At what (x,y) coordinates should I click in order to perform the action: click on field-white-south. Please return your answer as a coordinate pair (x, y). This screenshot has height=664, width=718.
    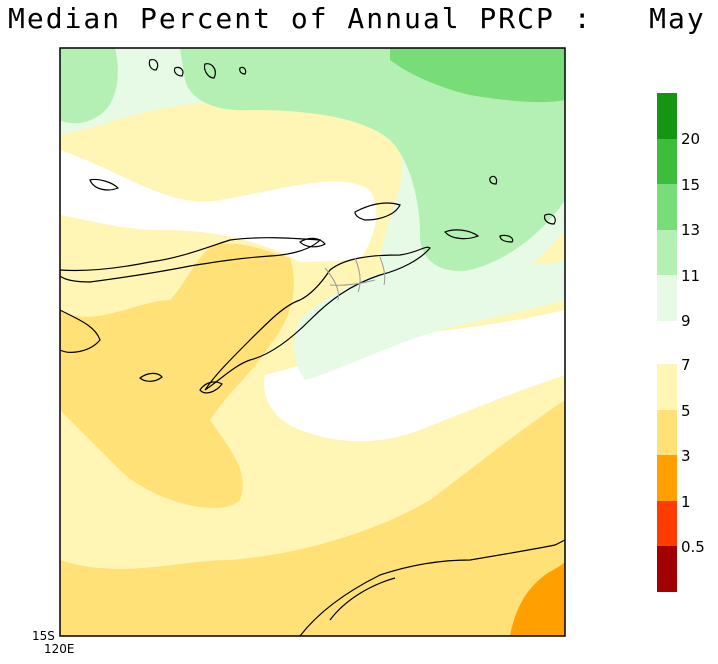
    Looking at the image, I should click on (414, 376).